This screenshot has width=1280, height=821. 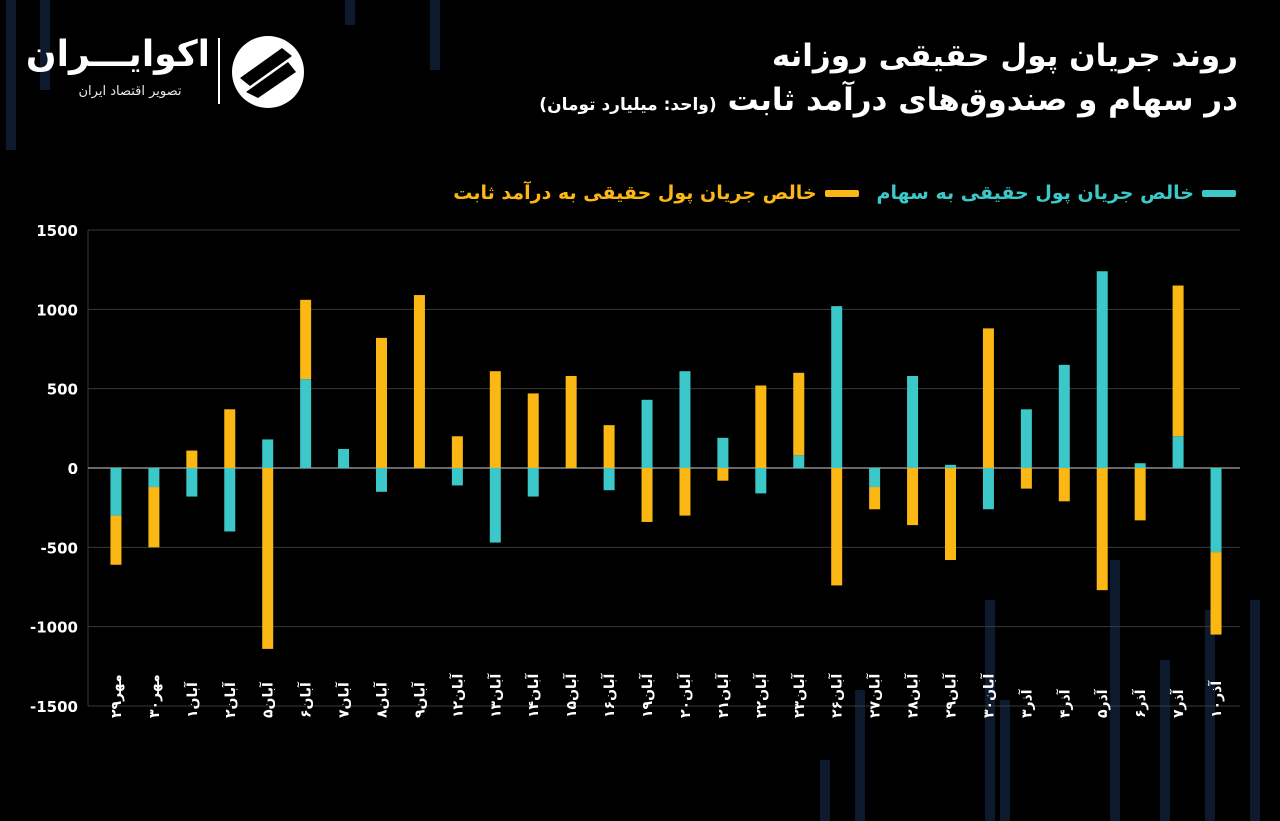 I want to click on y-tick-label: 0, so click(x=73, y=469).